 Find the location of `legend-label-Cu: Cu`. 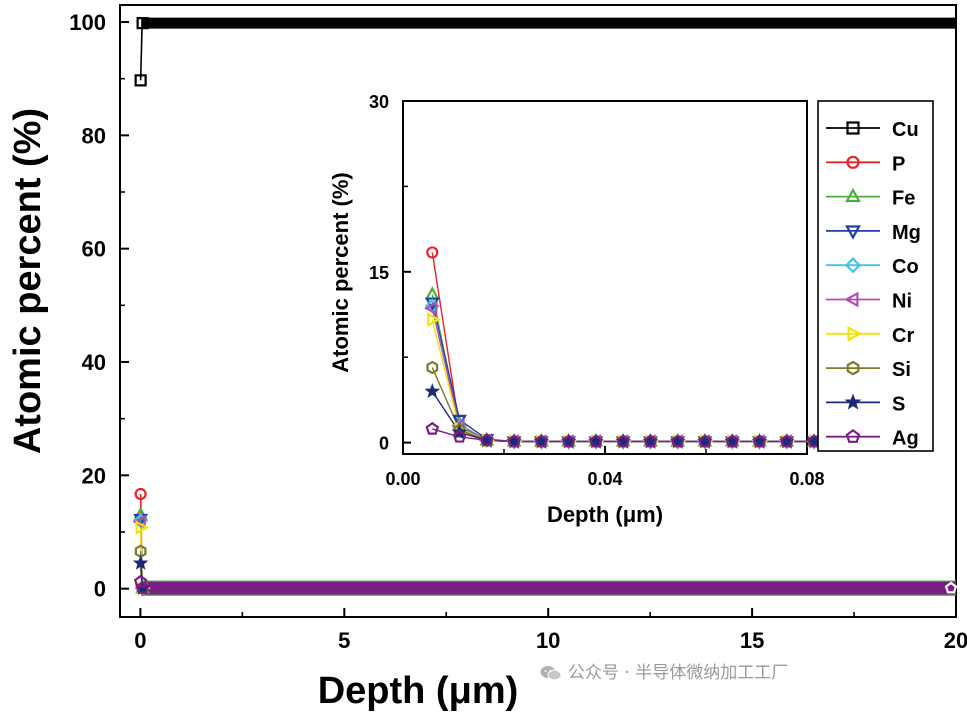

legend-label-Cu: Cu is located at coordinates (905, 130).